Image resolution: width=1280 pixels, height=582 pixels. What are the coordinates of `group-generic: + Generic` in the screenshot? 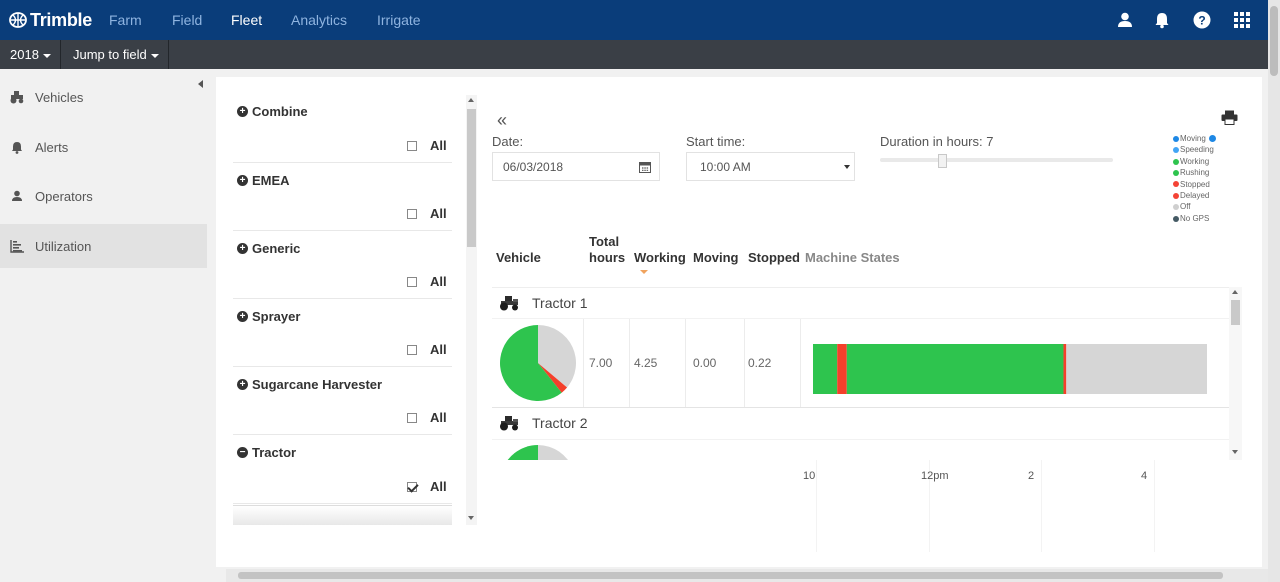 It's located at (268, 248).